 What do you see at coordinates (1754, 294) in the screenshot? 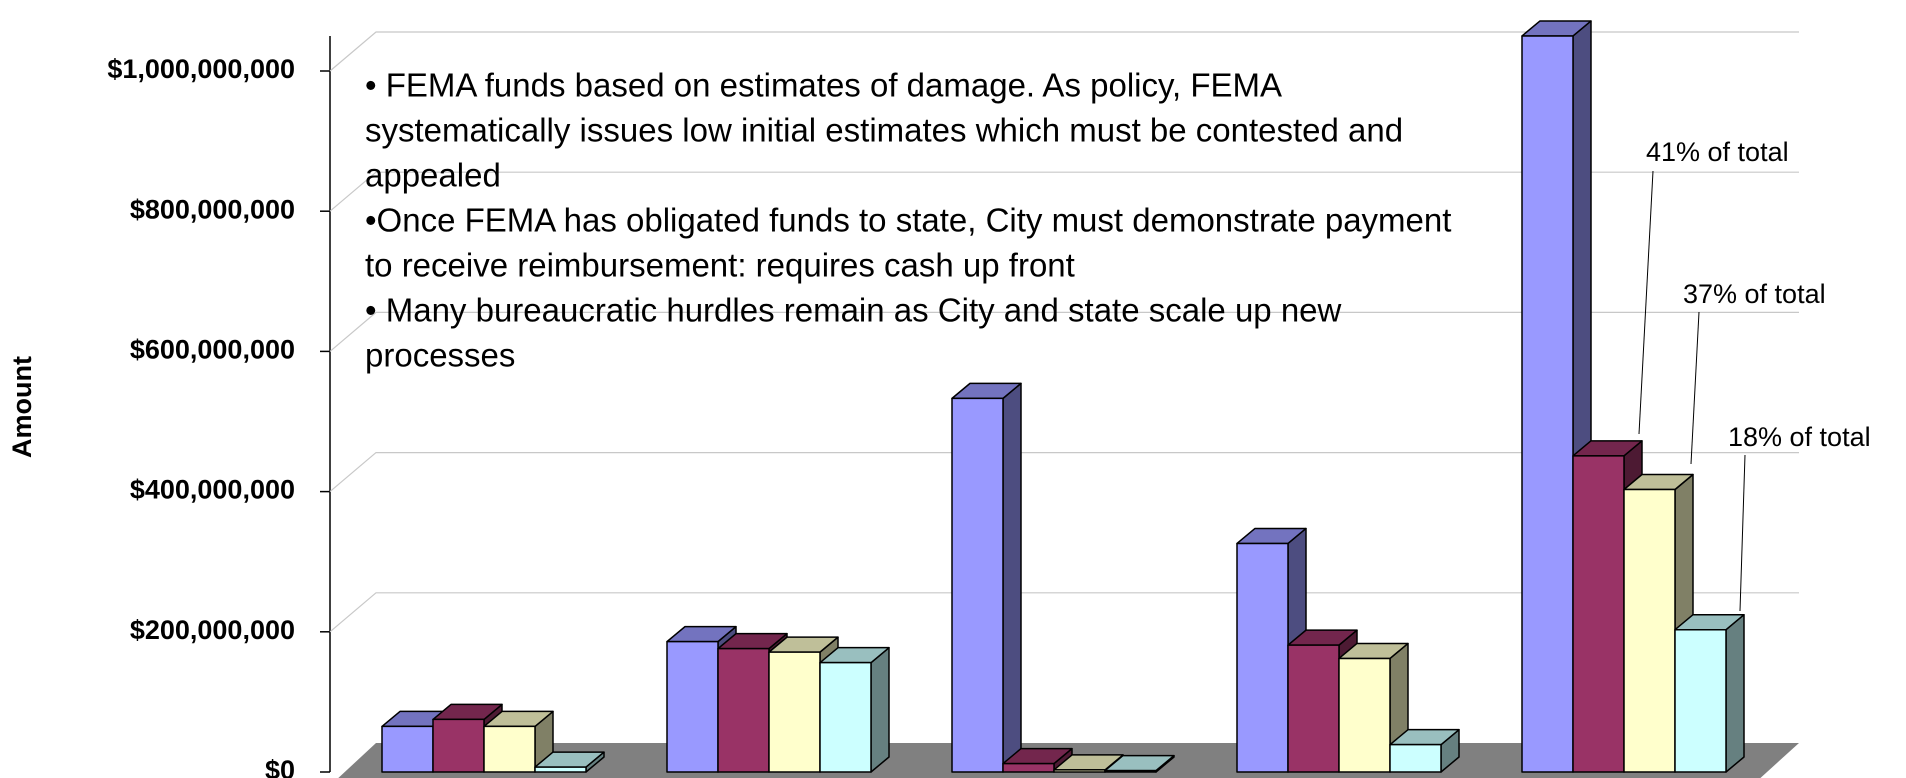
I see `annotation: 37% of total` at bounding box center [1754, 294].